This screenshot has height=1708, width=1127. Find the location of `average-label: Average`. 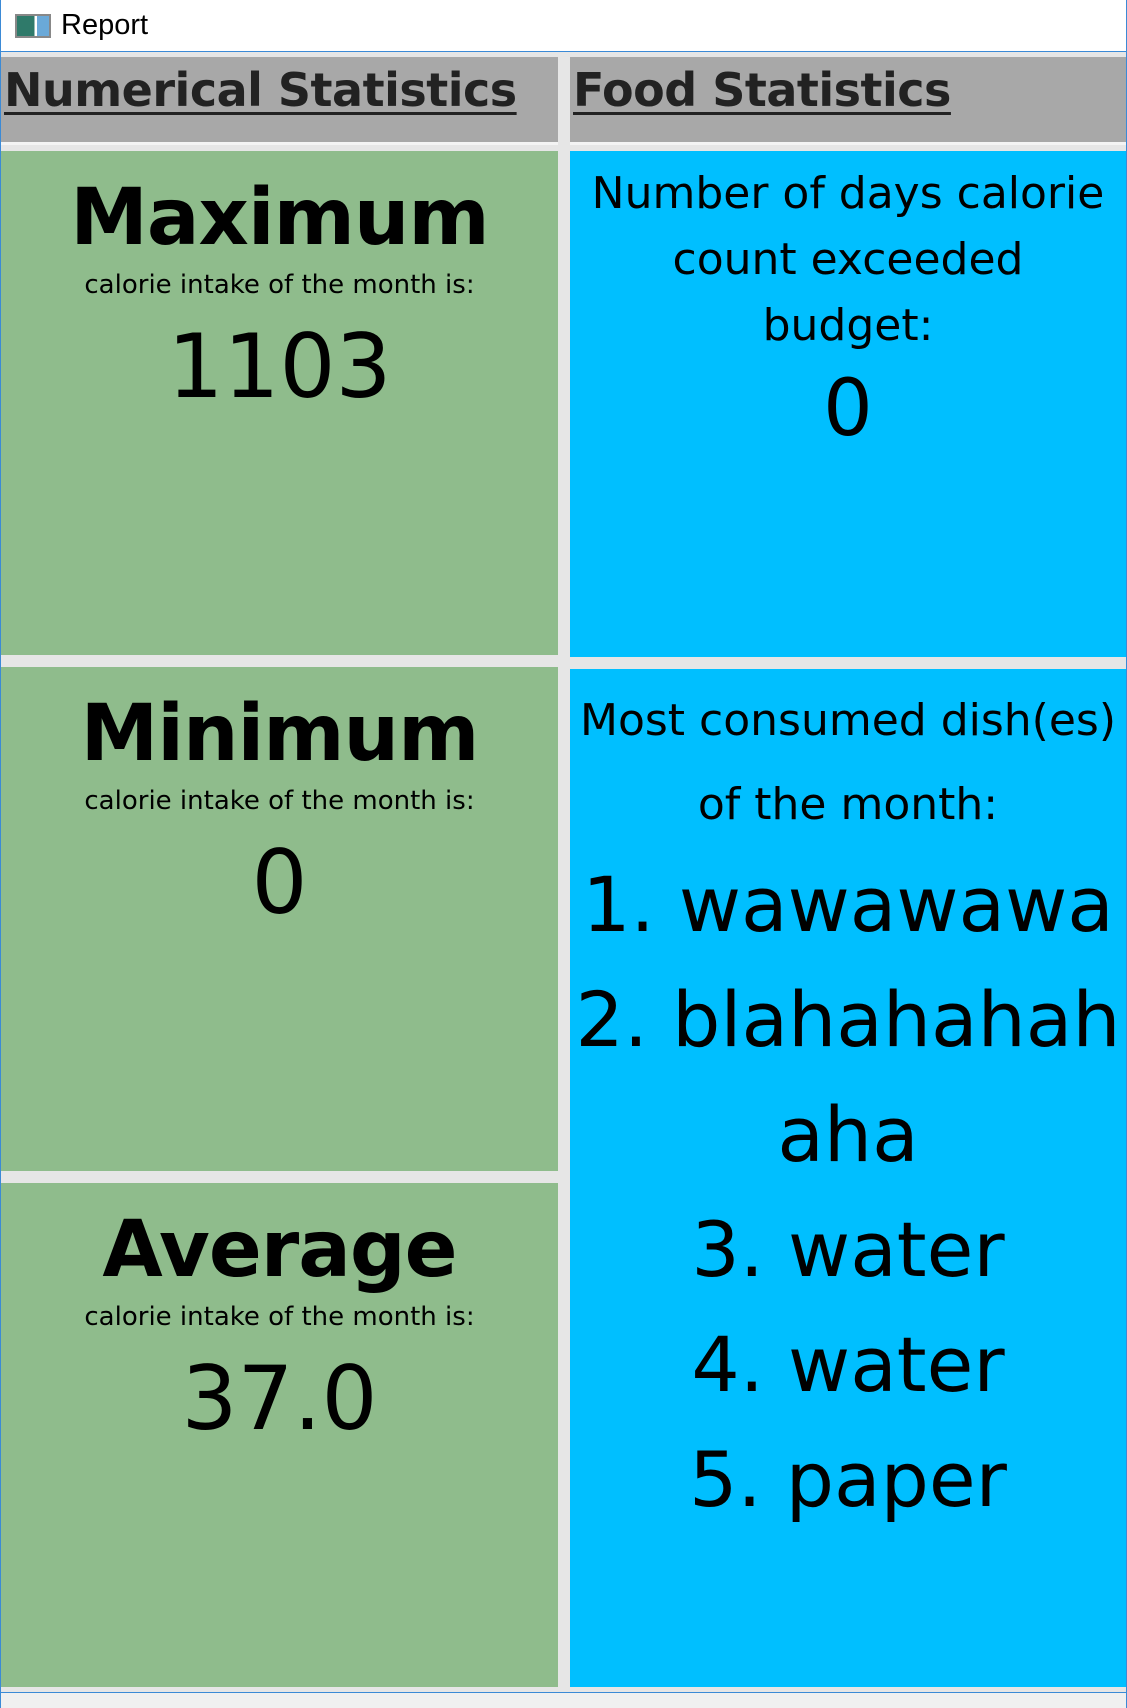

average-label: Average is located at coordinates (279, 1250).